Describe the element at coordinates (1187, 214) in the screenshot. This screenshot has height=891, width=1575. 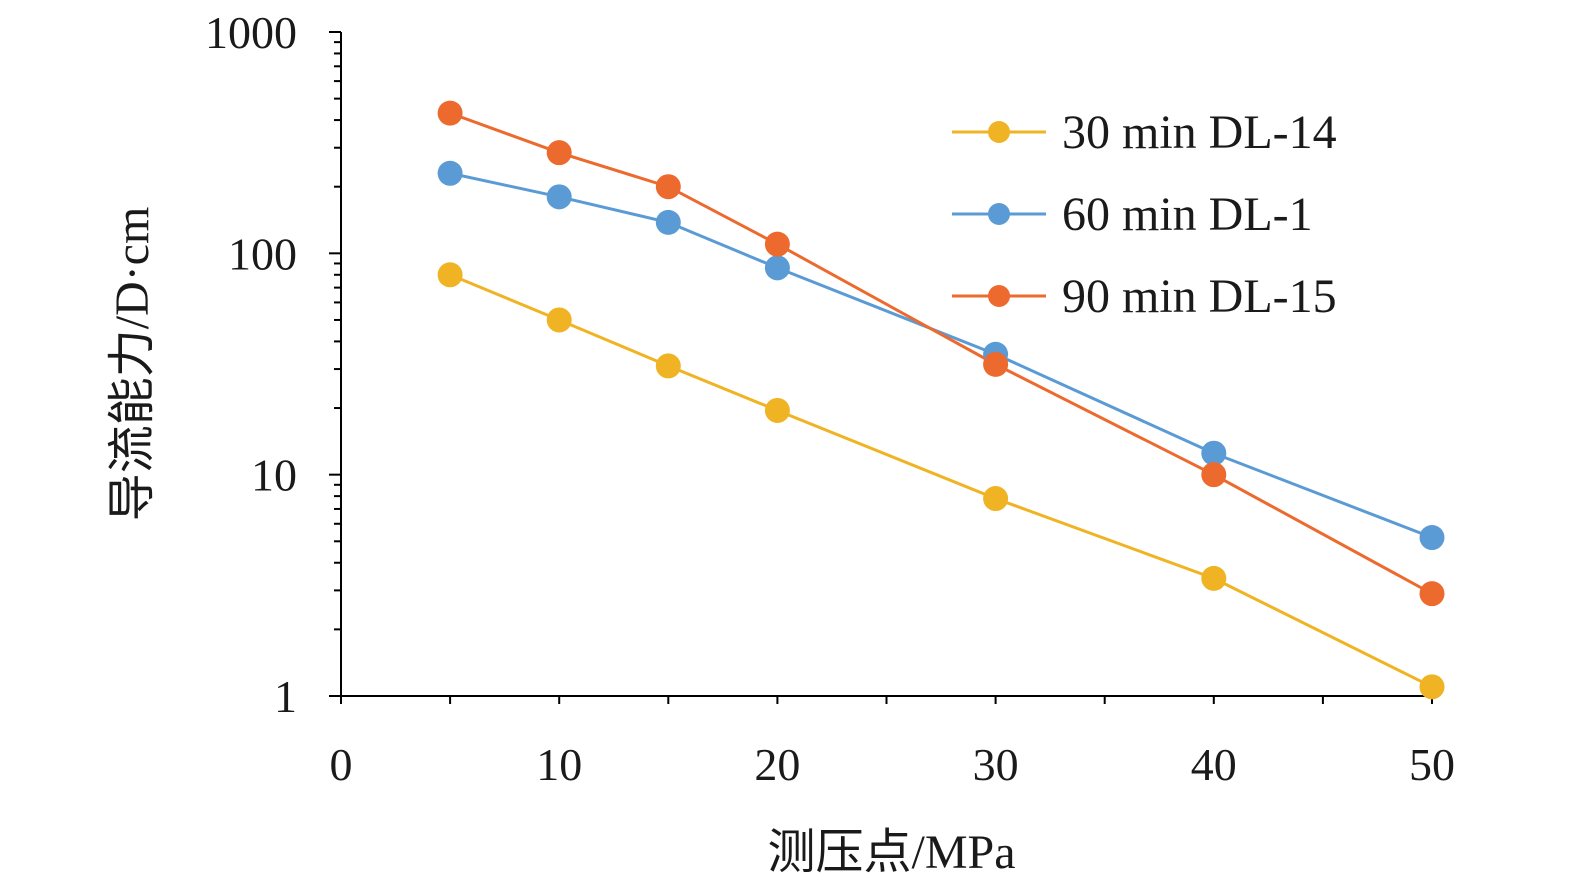
I see `legend-label: 60 min DL-1` at that location.